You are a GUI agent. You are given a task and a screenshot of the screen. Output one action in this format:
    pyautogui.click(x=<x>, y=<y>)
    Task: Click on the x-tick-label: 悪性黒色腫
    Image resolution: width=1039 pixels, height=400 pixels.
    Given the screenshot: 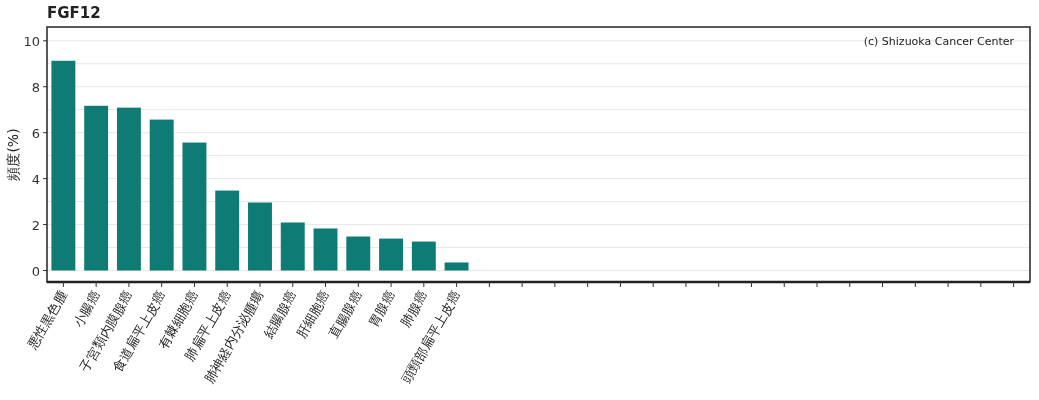 What is the action you would take?
    pyautogui.click(x=46, y=320)
    